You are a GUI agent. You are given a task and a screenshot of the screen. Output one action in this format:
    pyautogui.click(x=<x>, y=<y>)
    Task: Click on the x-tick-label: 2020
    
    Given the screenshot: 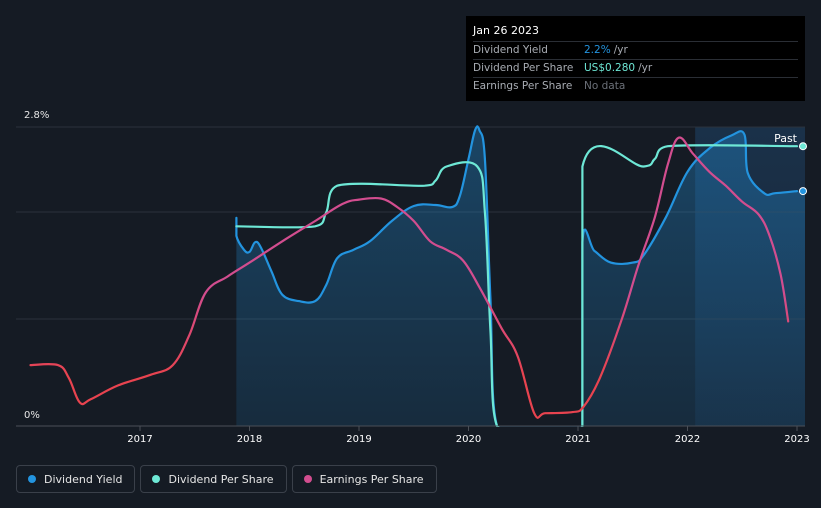 What is the action you would take?
    pyautogui.click(x=468, y=439)
    